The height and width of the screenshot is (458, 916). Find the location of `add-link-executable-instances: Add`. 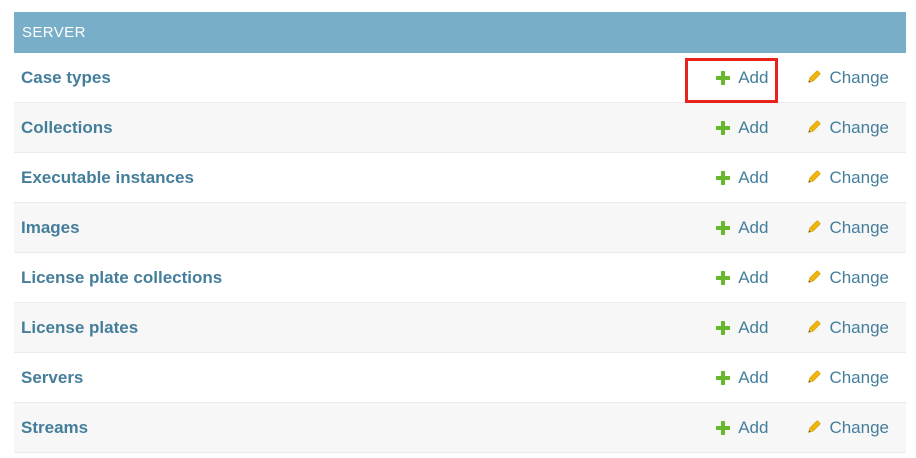

add-link-executable-instances: Add is located at coordinates (741, 177).